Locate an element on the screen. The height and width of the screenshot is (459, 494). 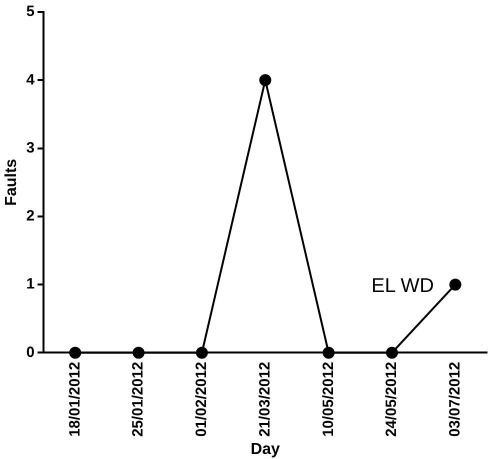
x-tick-label: 21/03/2012 is located at coordinates (265, 399).